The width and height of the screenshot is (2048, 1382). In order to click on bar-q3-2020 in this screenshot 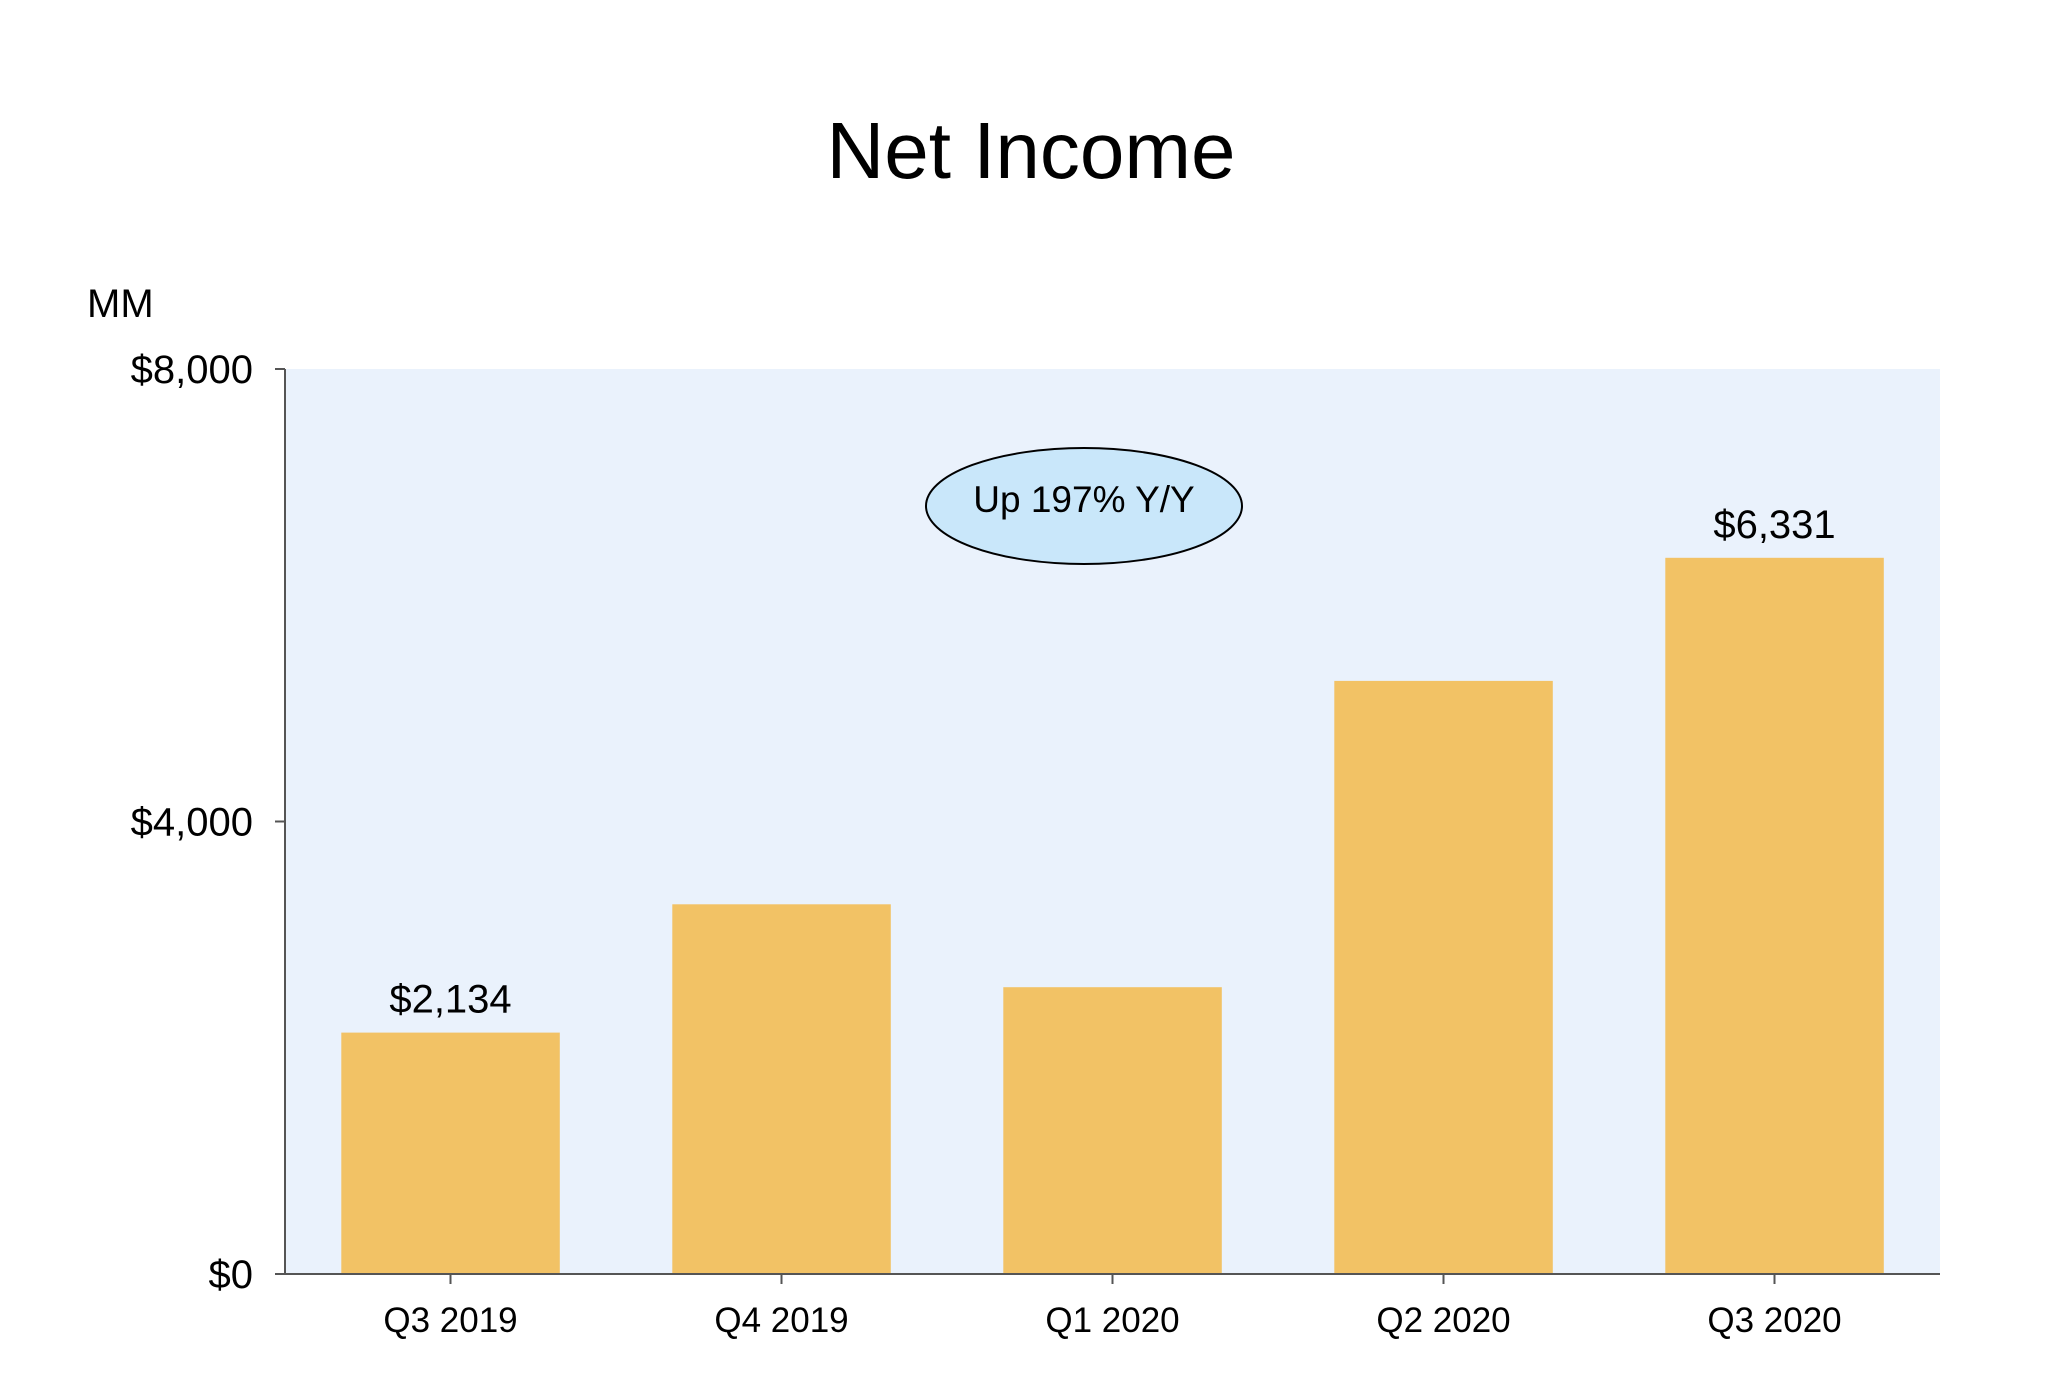, I will do `click(1774, 915)`.